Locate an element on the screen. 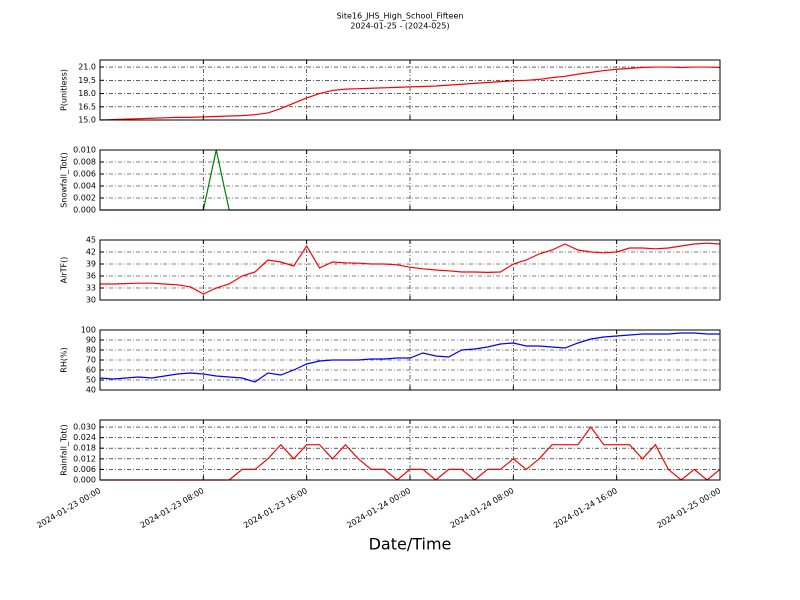  y-tick-label: 40 is located at coordinates (91, 390).